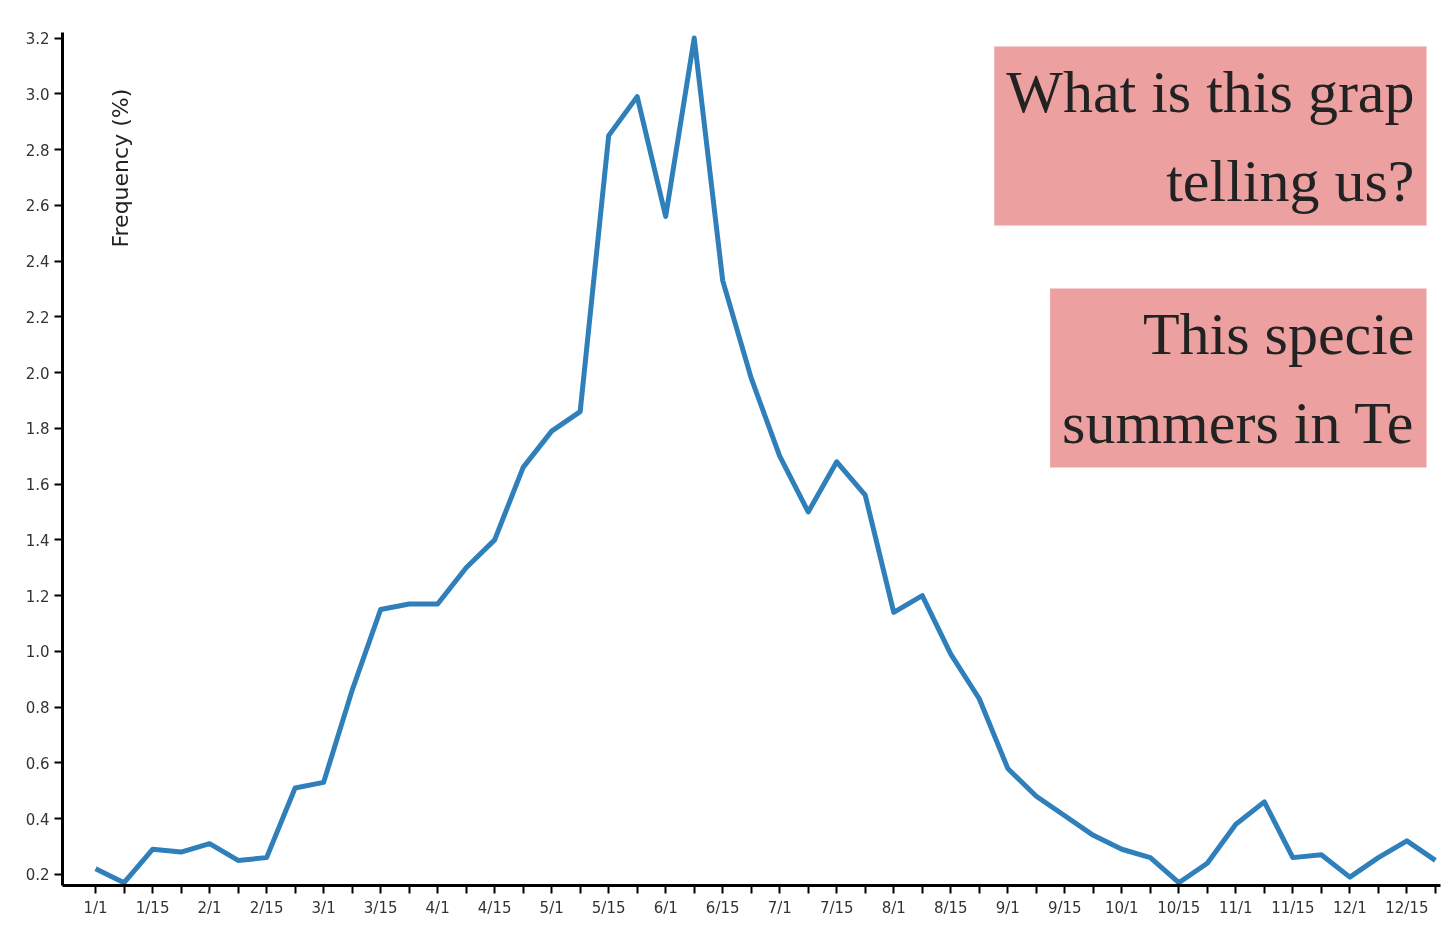 The image size is (1442, 927). I want to click on x-tick-label: 5/1, so click(551, 907).